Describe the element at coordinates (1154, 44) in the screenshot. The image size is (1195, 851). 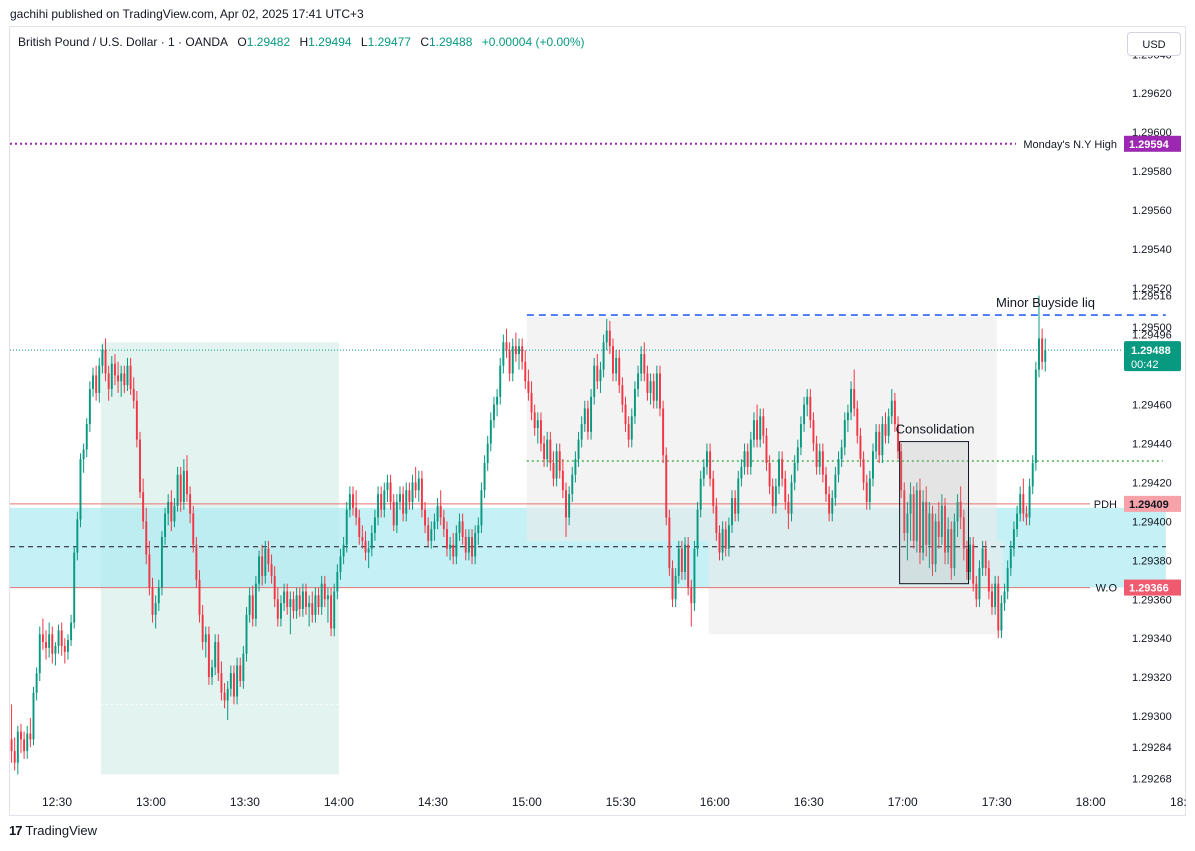
I see `currency-button: USD` at that location.